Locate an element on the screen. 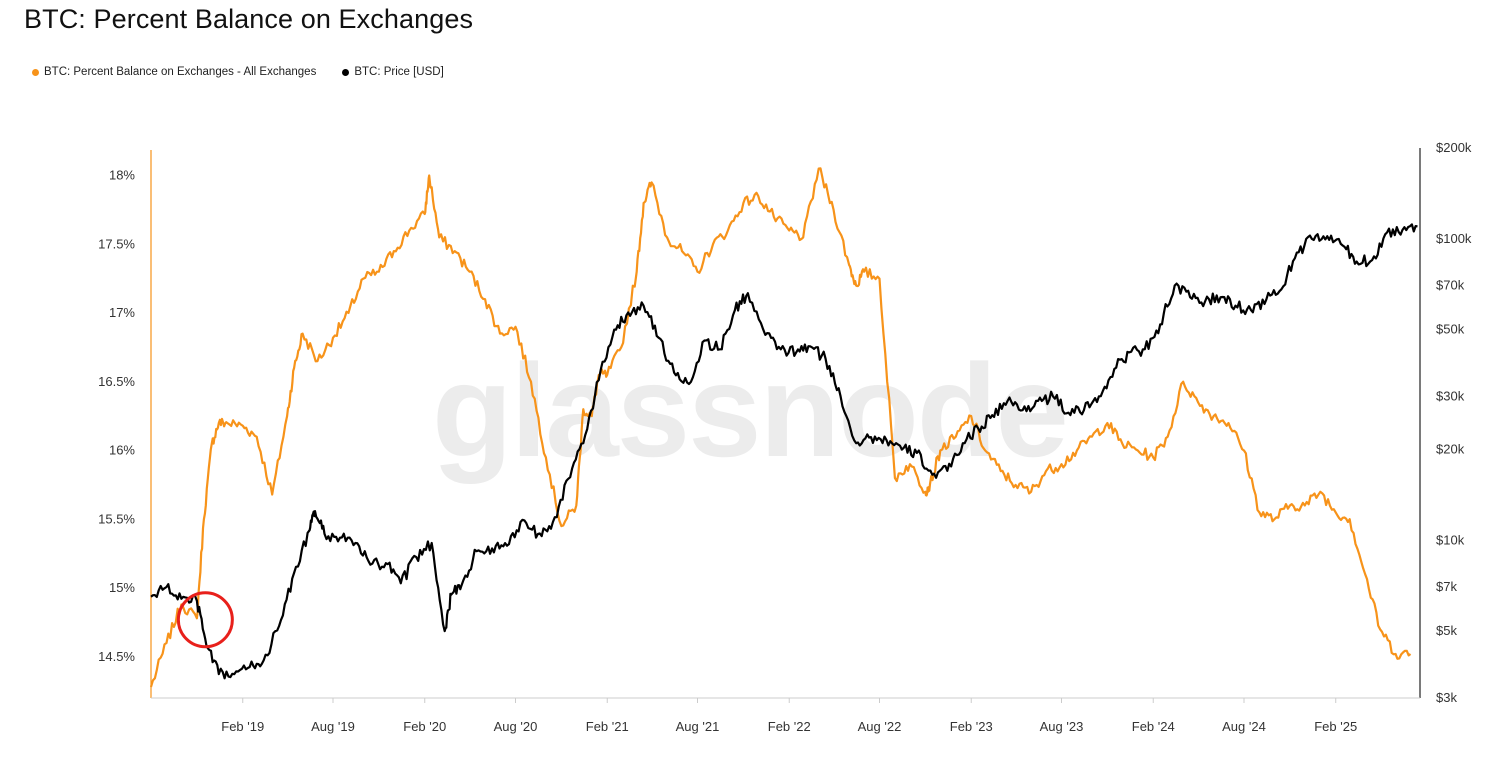  y-left-tick-label: 14.5% is located at coordinates (116, 656).